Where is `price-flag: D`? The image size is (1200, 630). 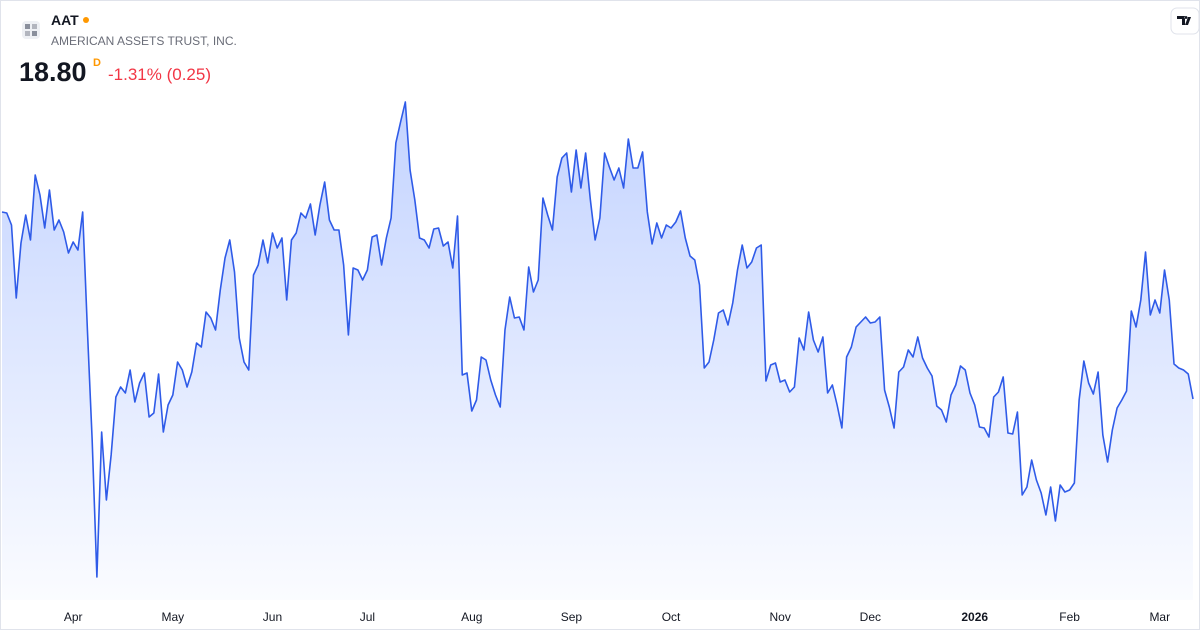 price-flag: D is located at coordinates (97, 63).